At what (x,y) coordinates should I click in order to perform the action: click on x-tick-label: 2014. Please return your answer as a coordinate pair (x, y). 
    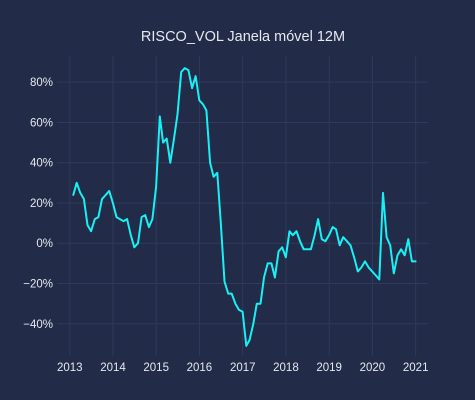
    Looking at the image, I should click on (113, 368).